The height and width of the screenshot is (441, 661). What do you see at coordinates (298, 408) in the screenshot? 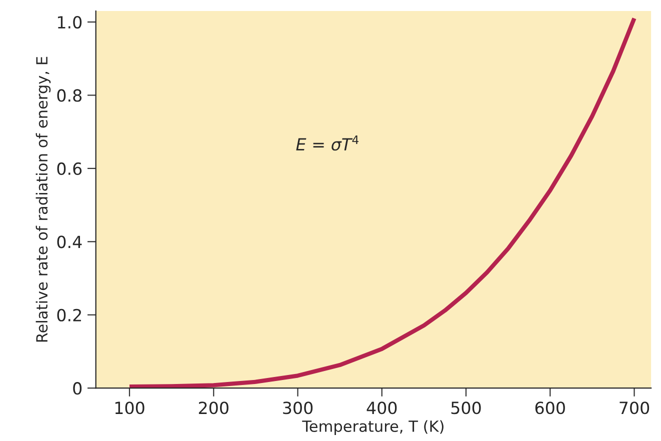
I see `x-tick-label: 300` at bounding box center [298, 408].